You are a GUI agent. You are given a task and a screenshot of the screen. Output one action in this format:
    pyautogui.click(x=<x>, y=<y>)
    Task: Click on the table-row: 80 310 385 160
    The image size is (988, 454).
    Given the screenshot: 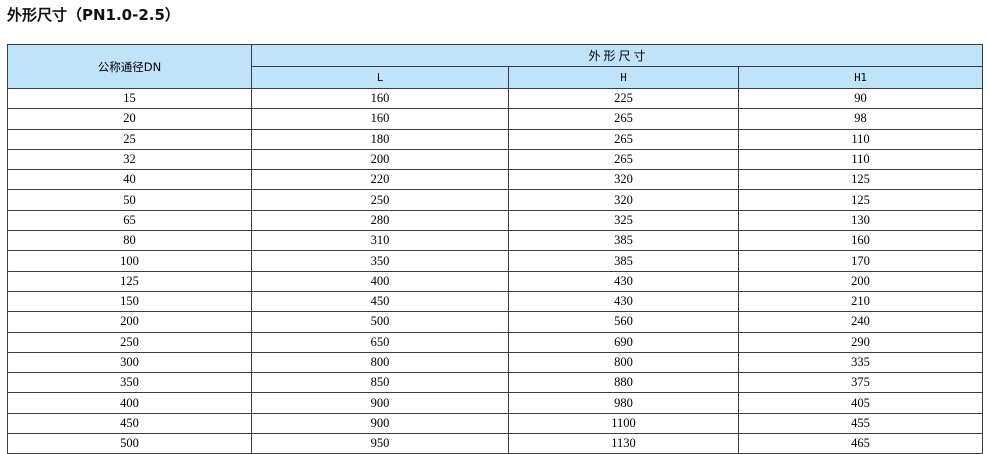 What is the action you would take?
    pyautogui.click(x=495, y=241)
    